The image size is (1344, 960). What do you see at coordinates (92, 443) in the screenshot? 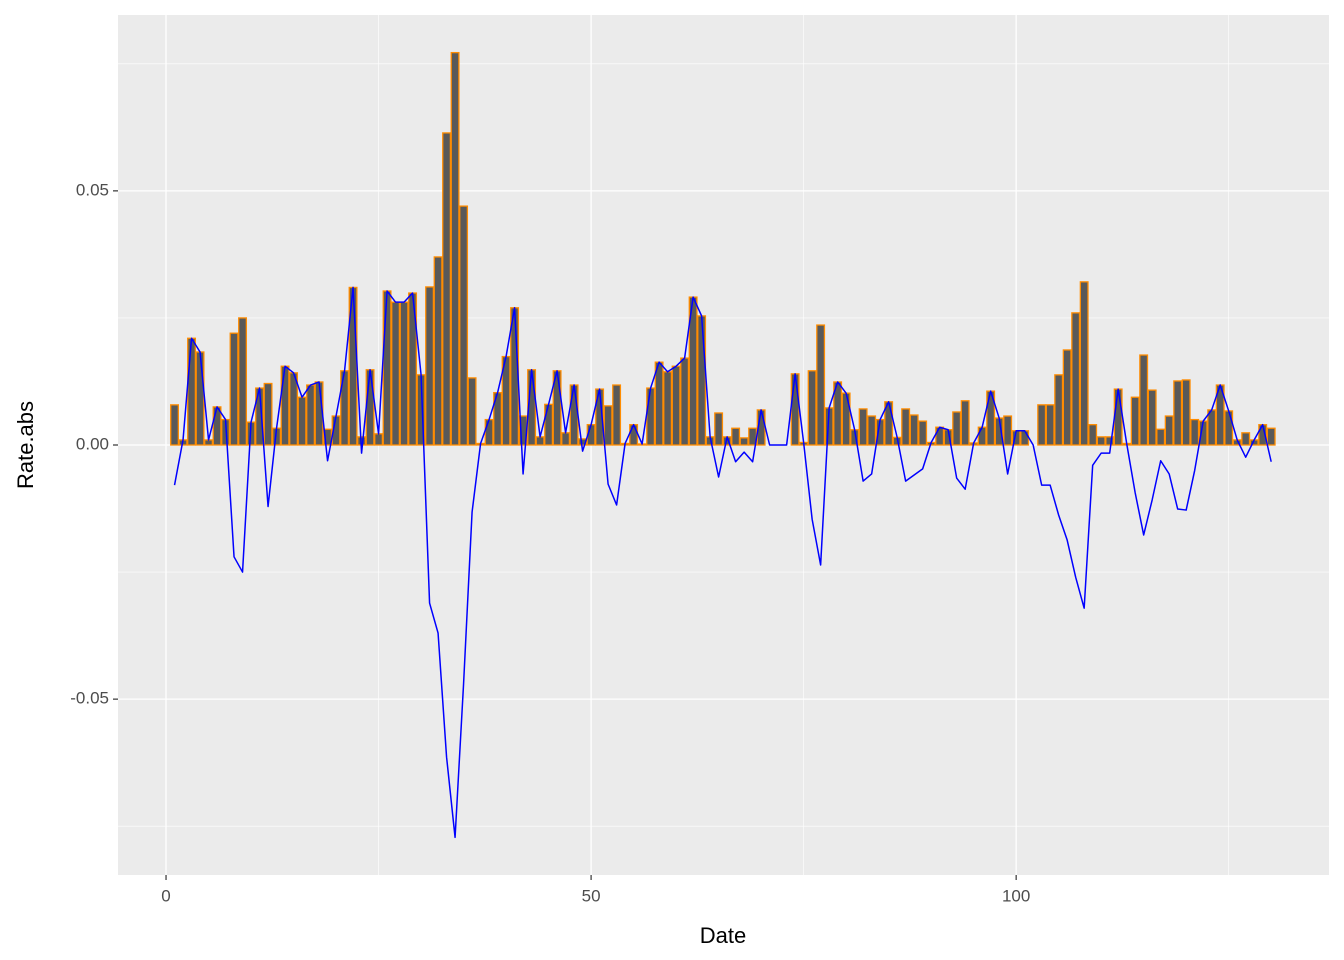
I see `y-tick-label: 0.00` at bounding box center [92, 443].